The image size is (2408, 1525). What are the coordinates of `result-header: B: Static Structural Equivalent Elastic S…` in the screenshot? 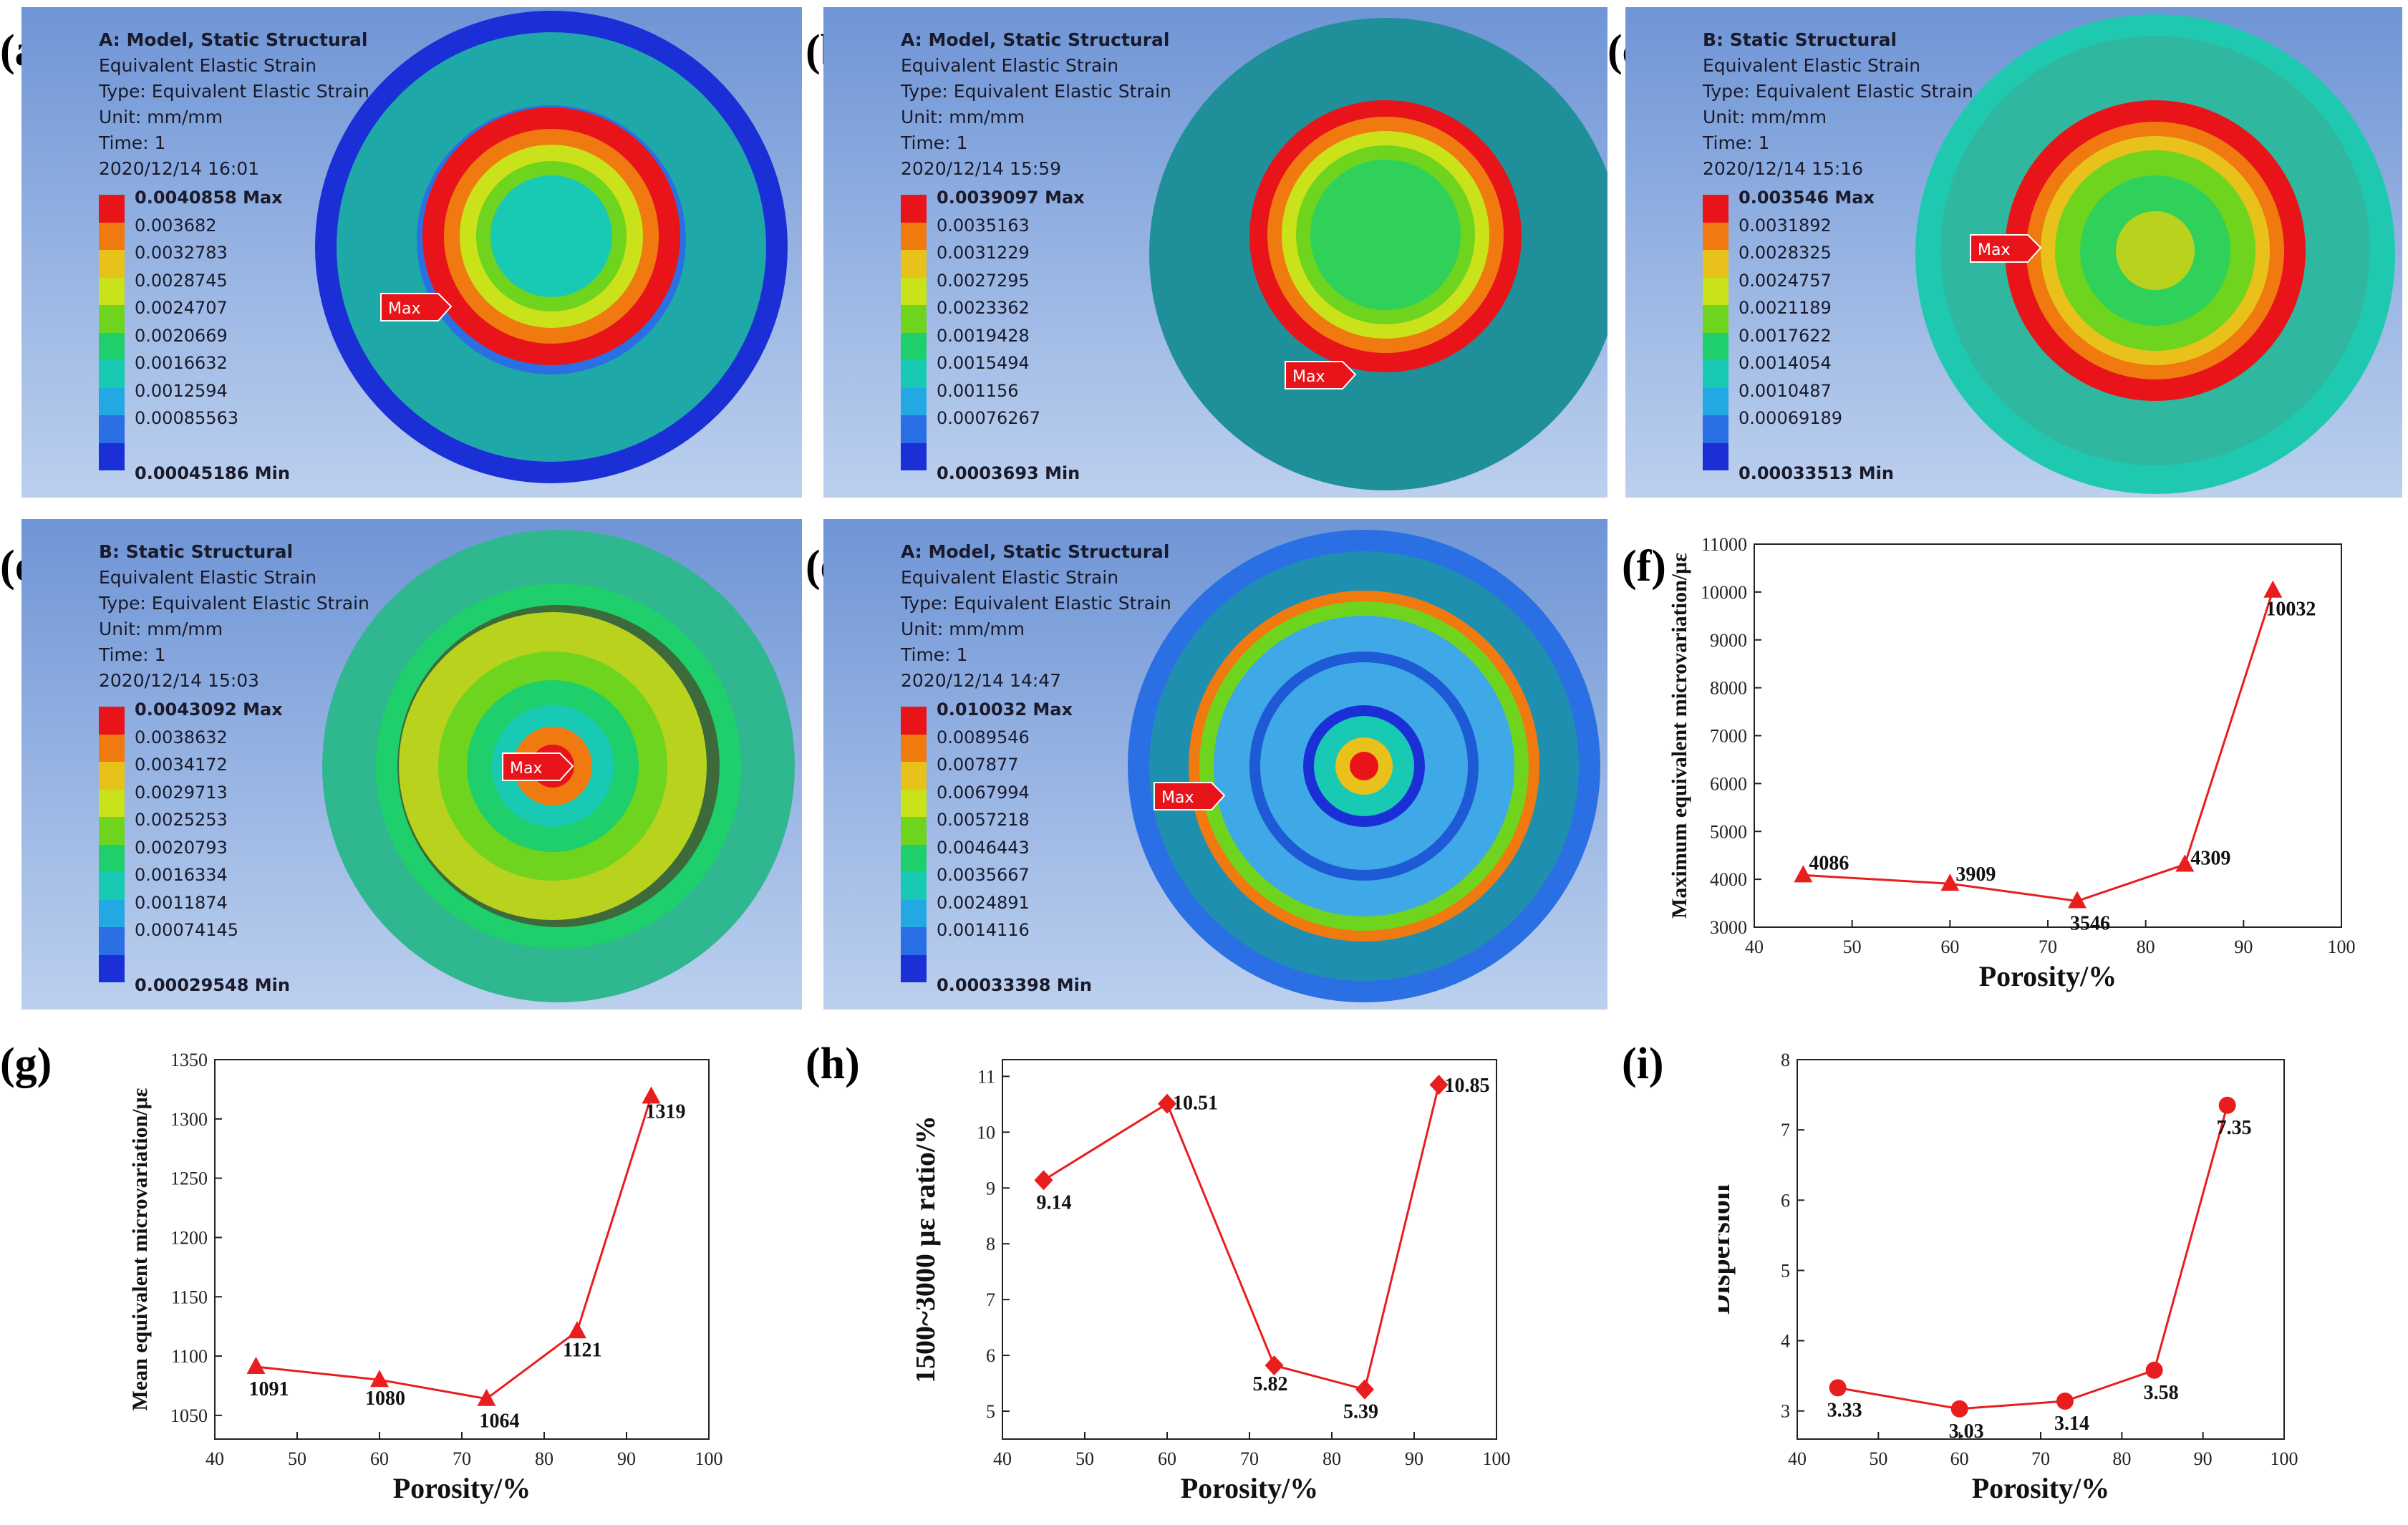 It's located at (234, 616).